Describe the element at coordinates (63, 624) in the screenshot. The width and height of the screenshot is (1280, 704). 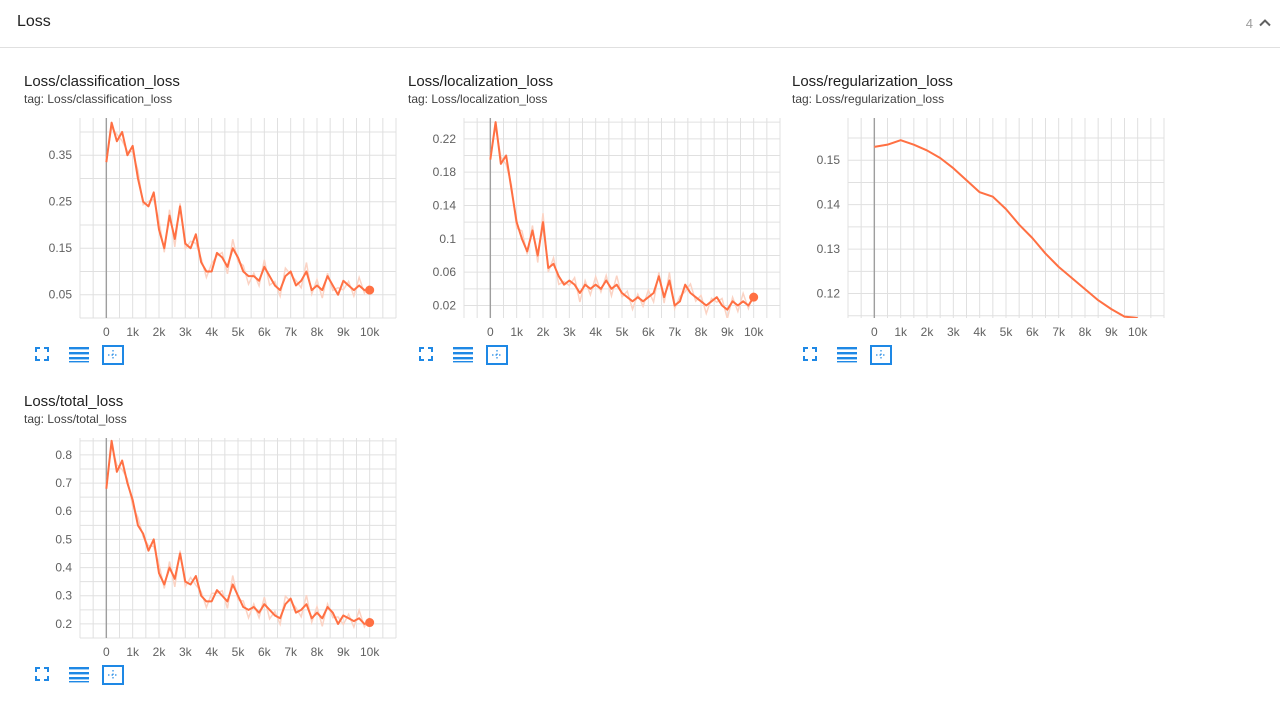
I see `y-tick-label: 0.2` at that location.